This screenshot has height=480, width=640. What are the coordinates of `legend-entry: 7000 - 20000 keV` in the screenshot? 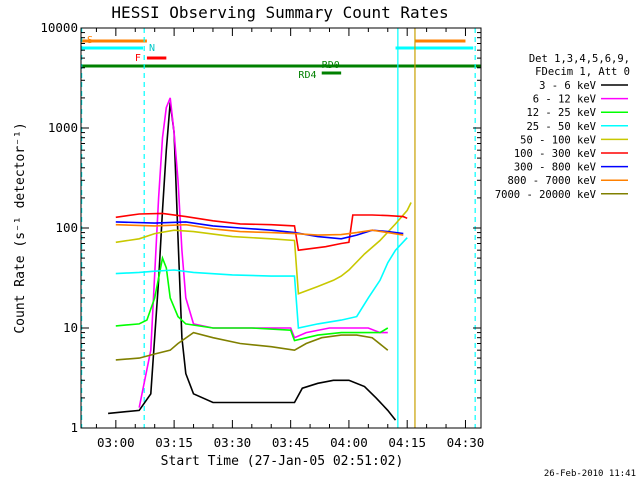 It's located at (546, 195).